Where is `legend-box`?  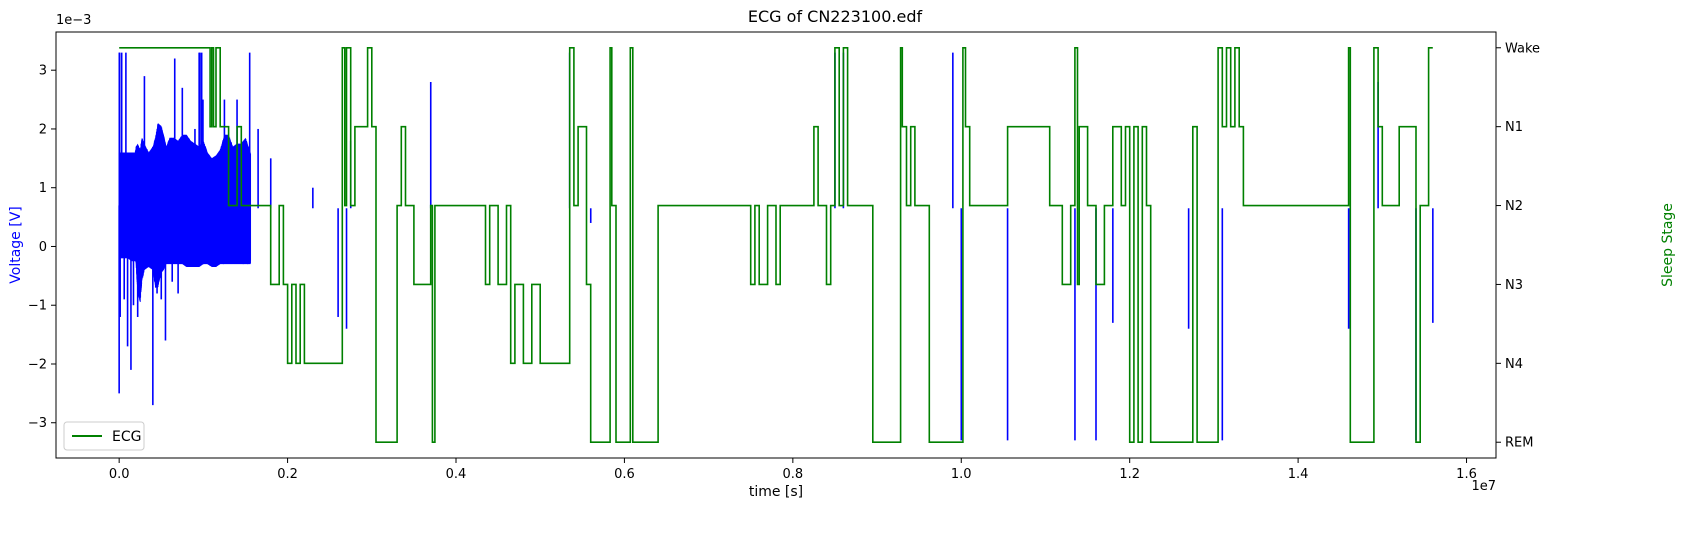 legend-box is located at coordinates (104, 436).